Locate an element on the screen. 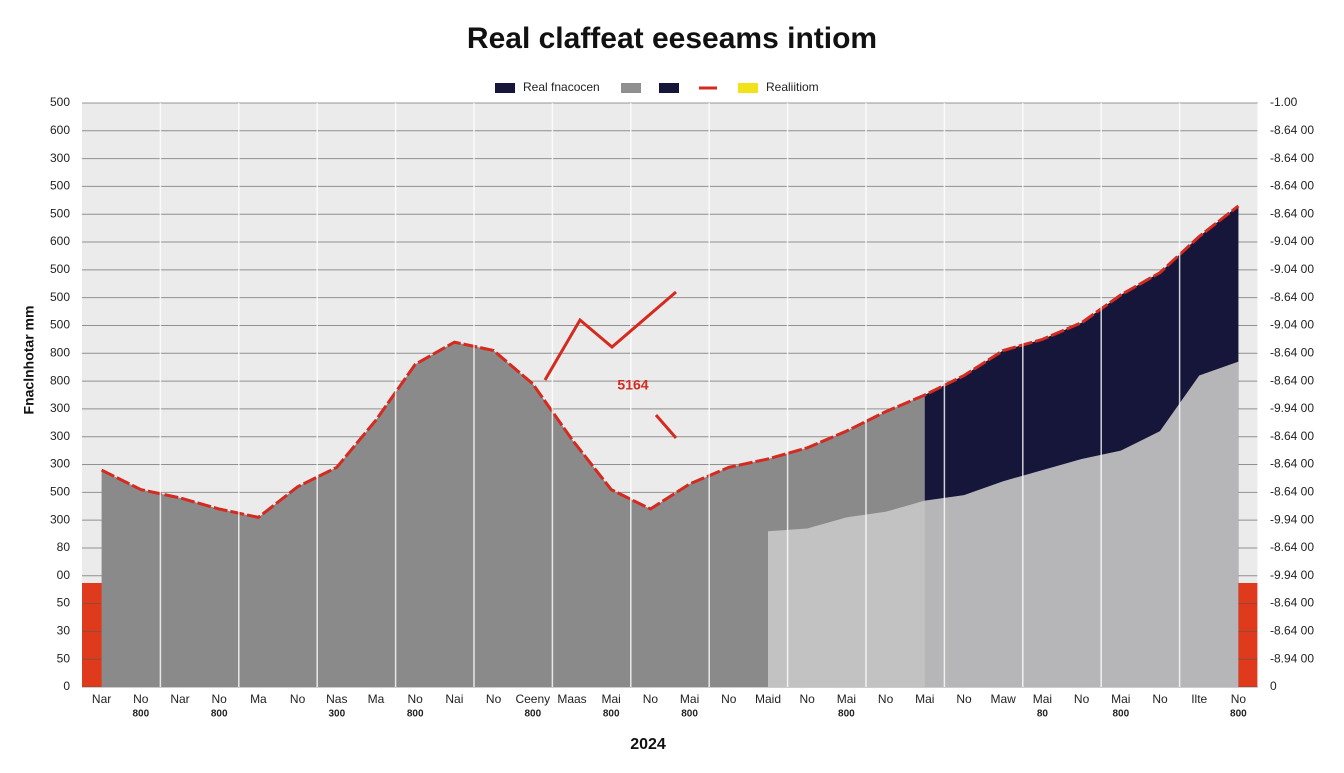 This screenshot has height=773, width=1344. x-sublabel: 300 is located at coordinates (336, 714).